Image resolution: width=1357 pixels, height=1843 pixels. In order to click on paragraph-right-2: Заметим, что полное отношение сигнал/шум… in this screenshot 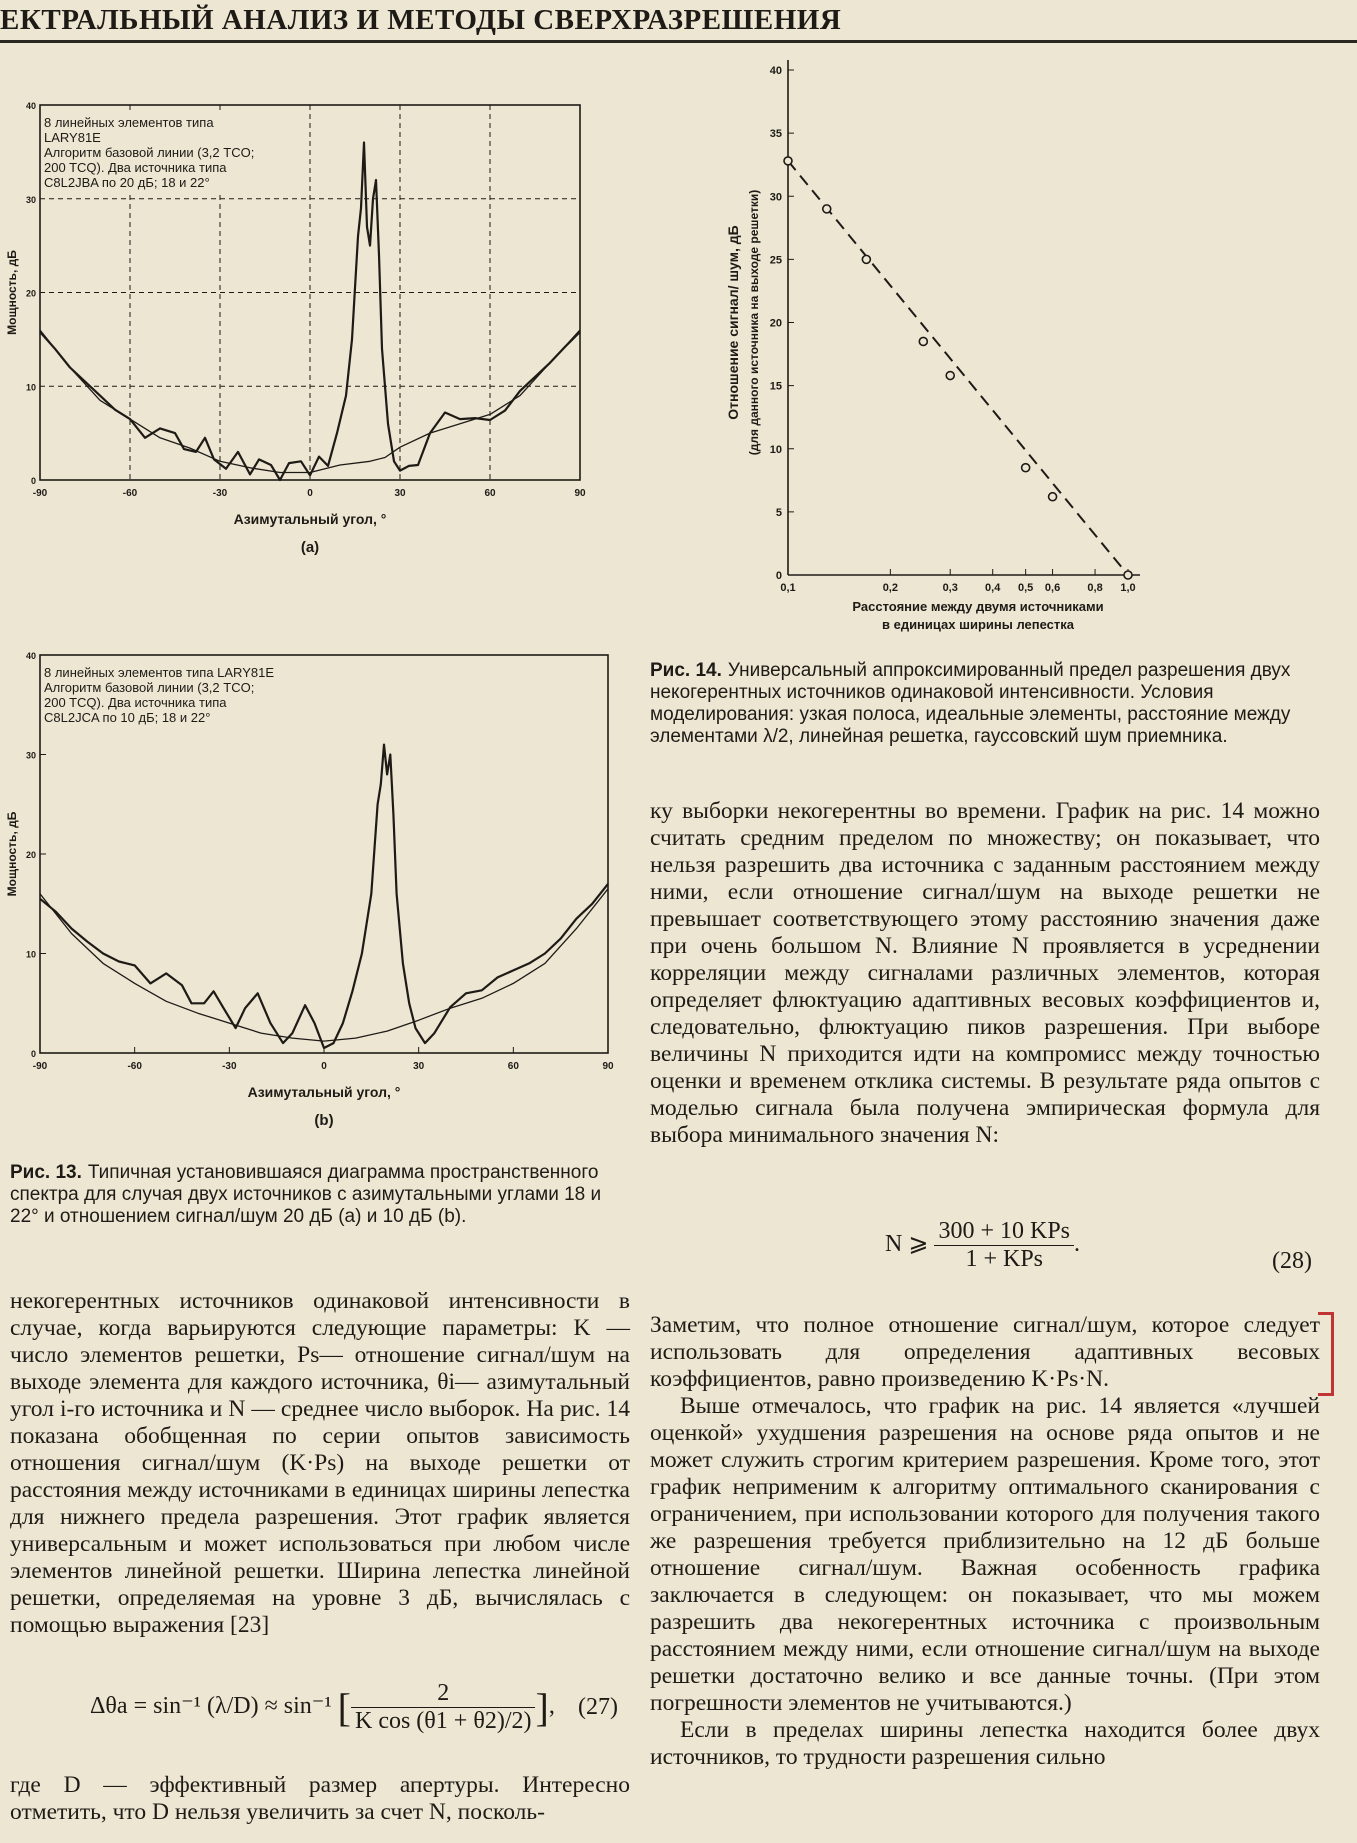, I will do `click(985, 1352)`.